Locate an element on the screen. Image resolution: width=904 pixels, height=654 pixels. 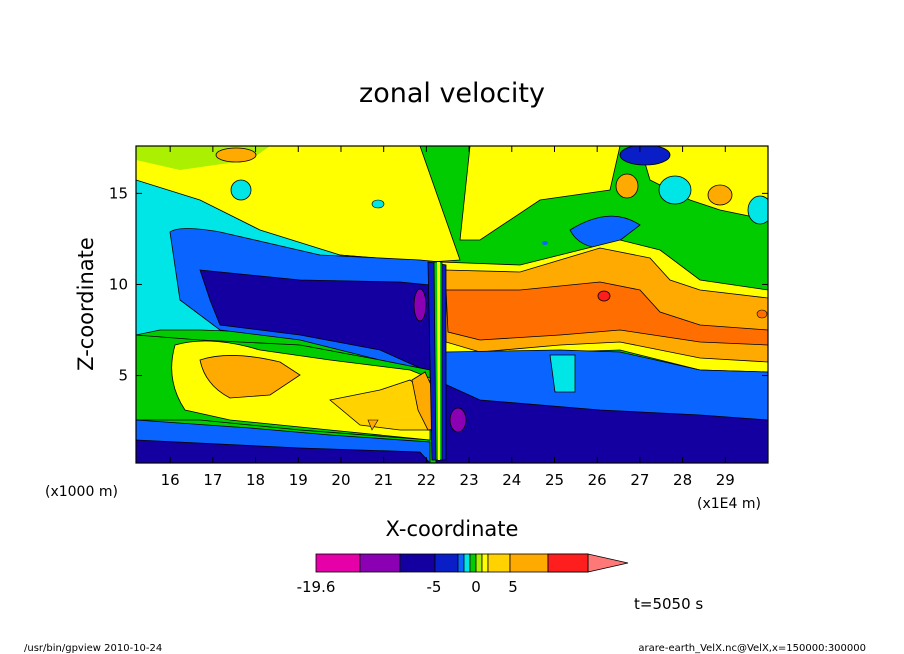
x-tick-label: 19 is located at coordinates (298, 480).